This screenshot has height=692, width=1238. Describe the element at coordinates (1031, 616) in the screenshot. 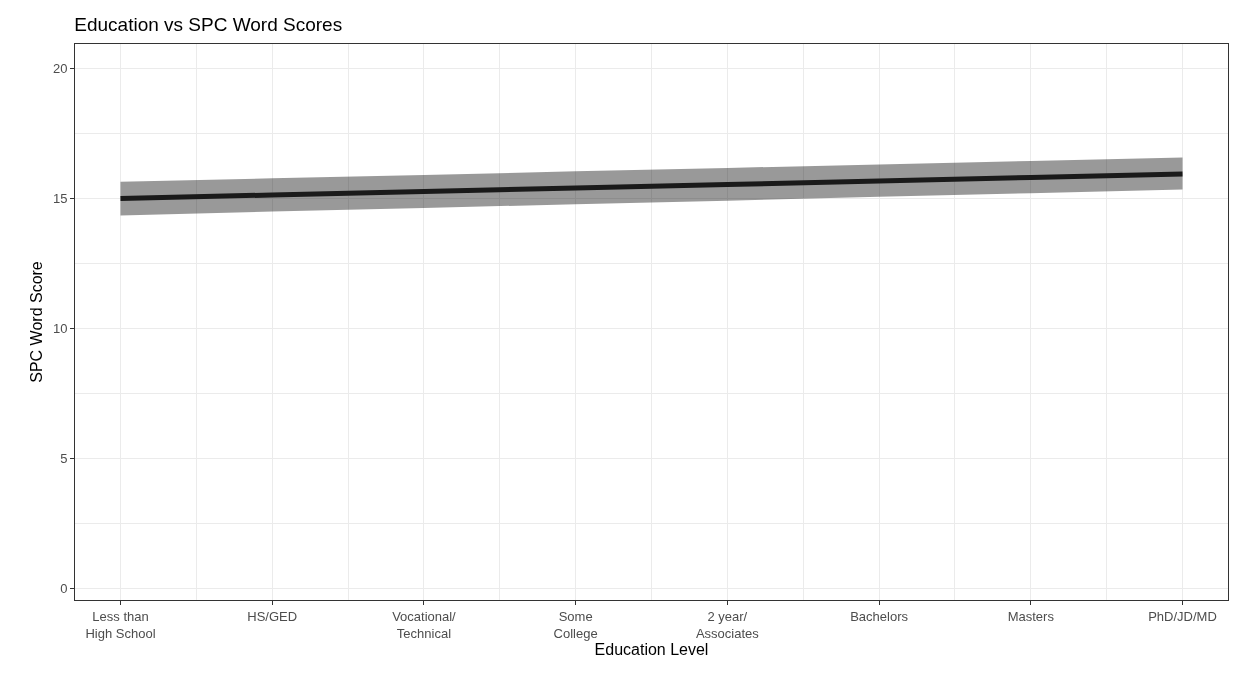

I see `x-tick-label: Masters` at that location.